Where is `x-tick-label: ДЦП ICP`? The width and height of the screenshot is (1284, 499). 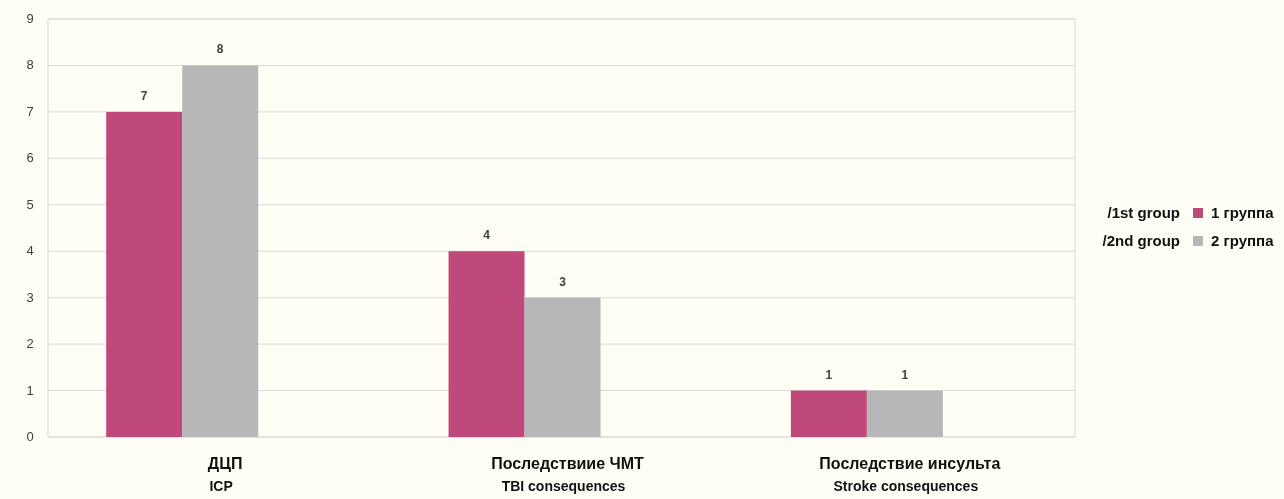 x-tick-label: ДЦП ICP is located at coordinates (225, 474).